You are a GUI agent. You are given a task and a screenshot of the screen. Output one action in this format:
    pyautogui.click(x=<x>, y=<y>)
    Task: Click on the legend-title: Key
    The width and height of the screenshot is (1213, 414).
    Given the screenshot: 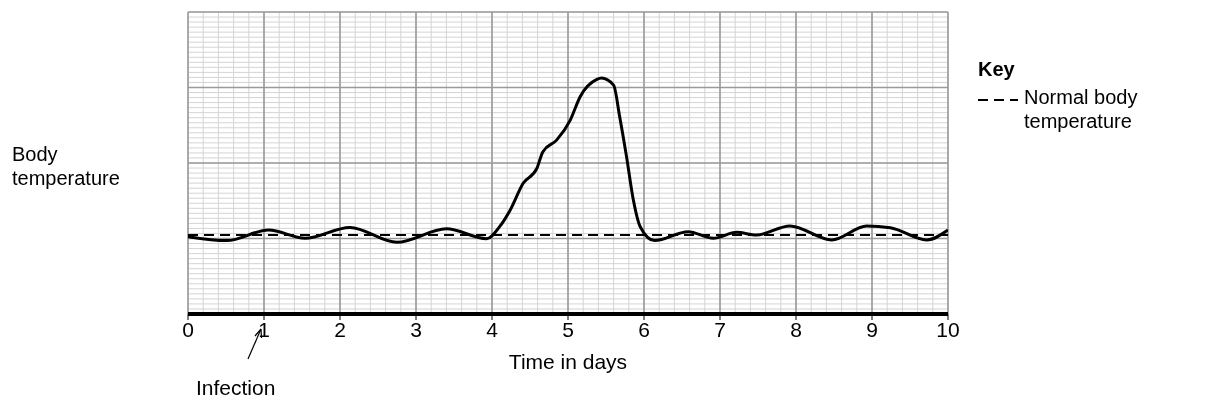 What is the action you would take?
    pyautogui.click(x=997, y=69)
    